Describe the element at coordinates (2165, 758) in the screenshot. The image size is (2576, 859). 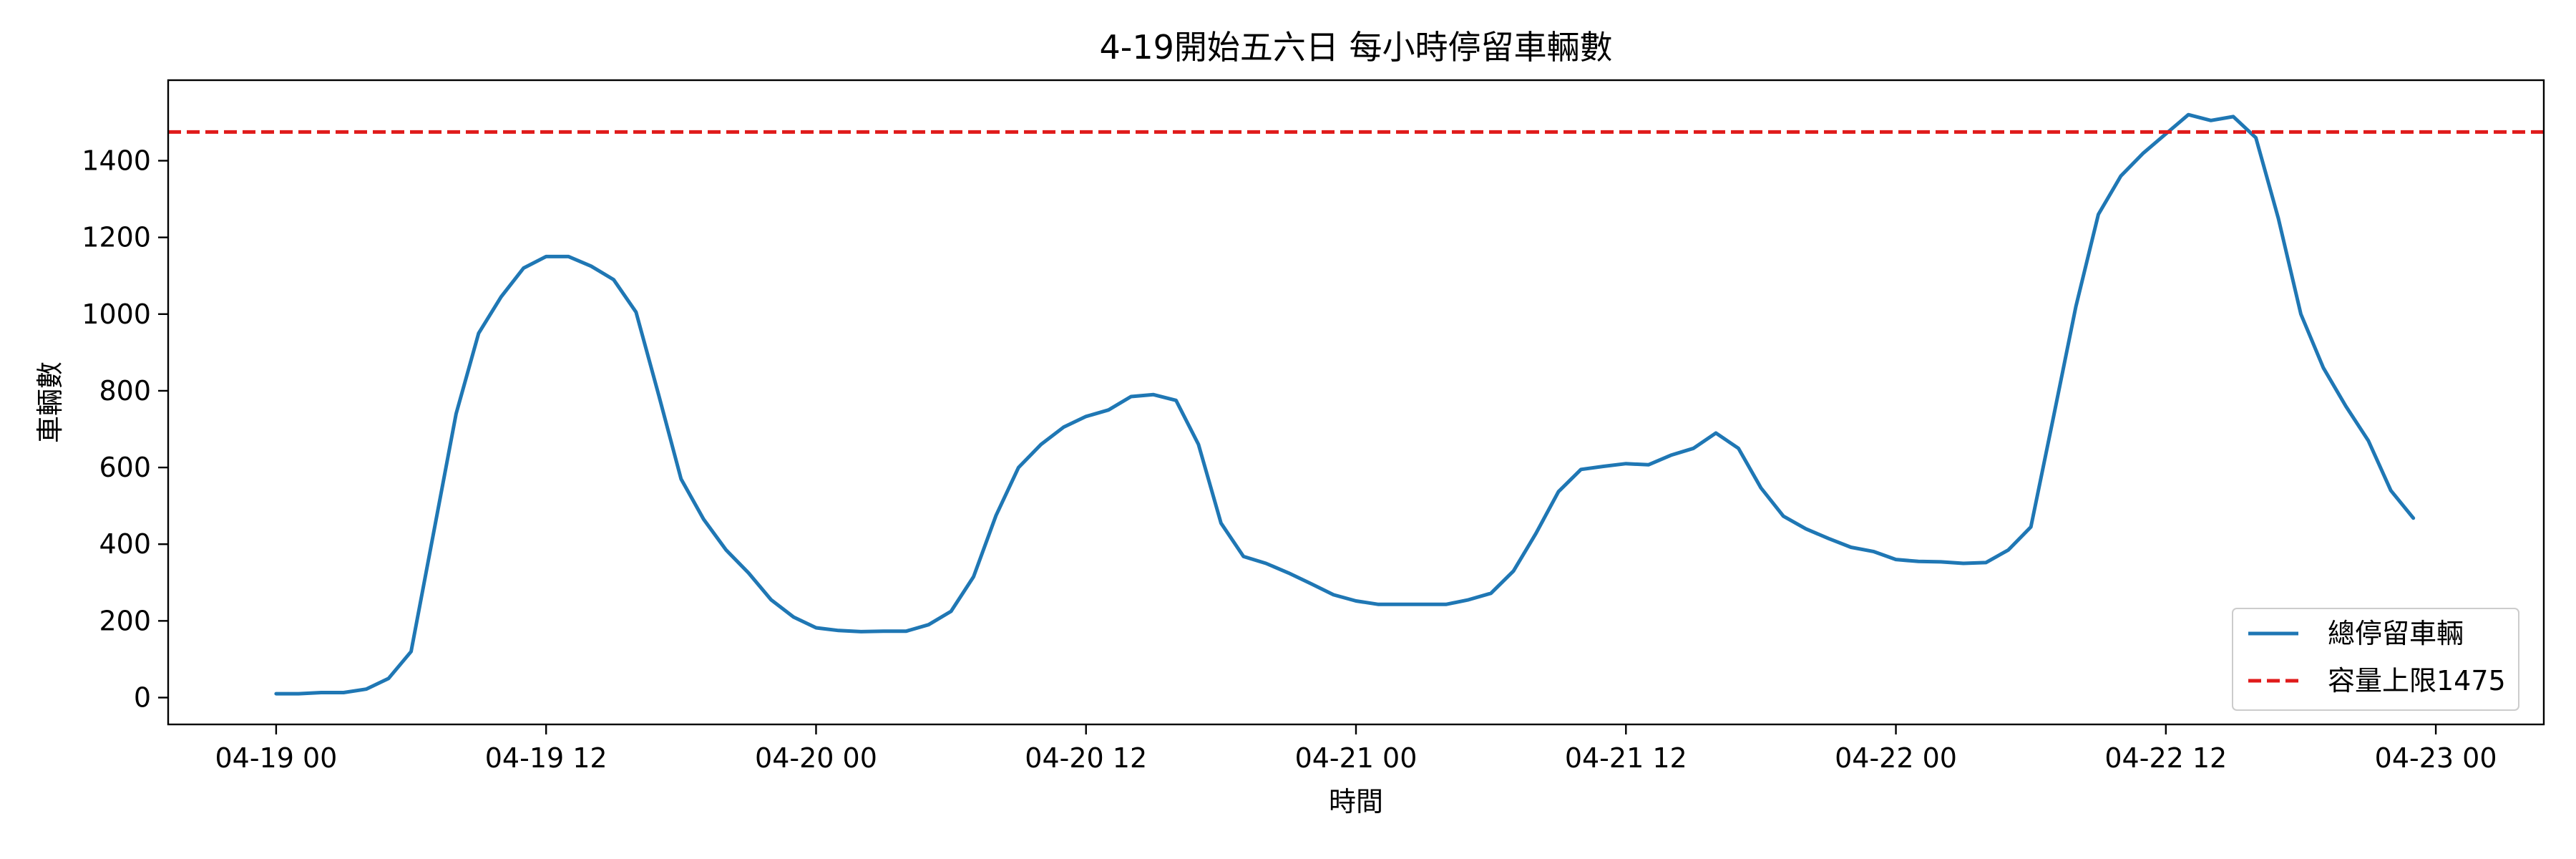
I see `x-tick-label: 04-22 12` at that location.